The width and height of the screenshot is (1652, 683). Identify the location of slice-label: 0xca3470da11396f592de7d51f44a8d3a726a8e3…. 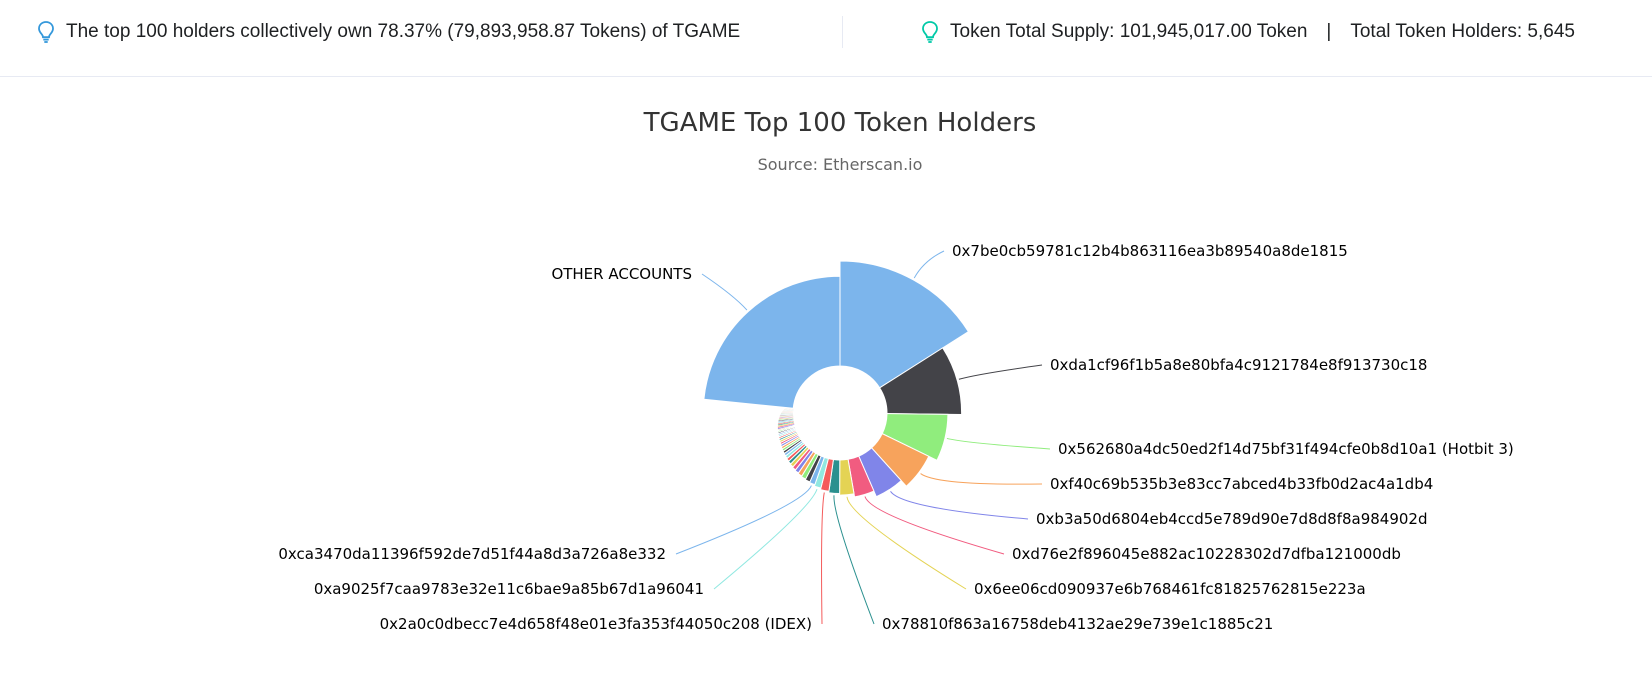
(472, 554).